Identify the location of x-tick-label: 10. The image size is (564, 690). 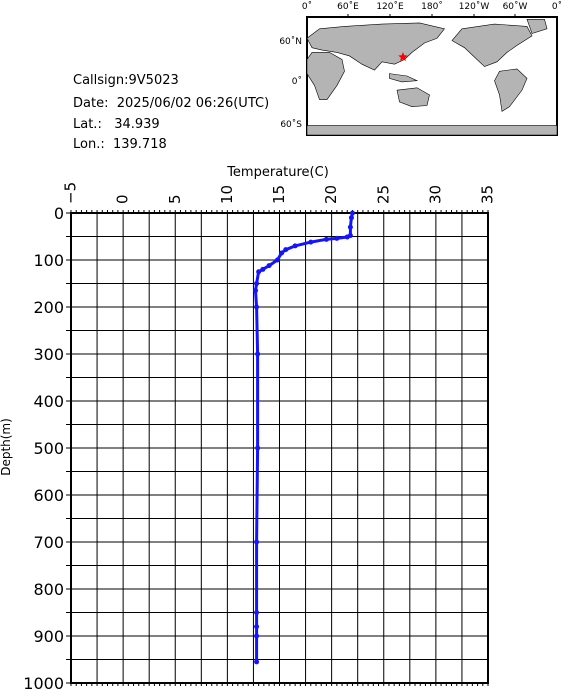
(227, 194).